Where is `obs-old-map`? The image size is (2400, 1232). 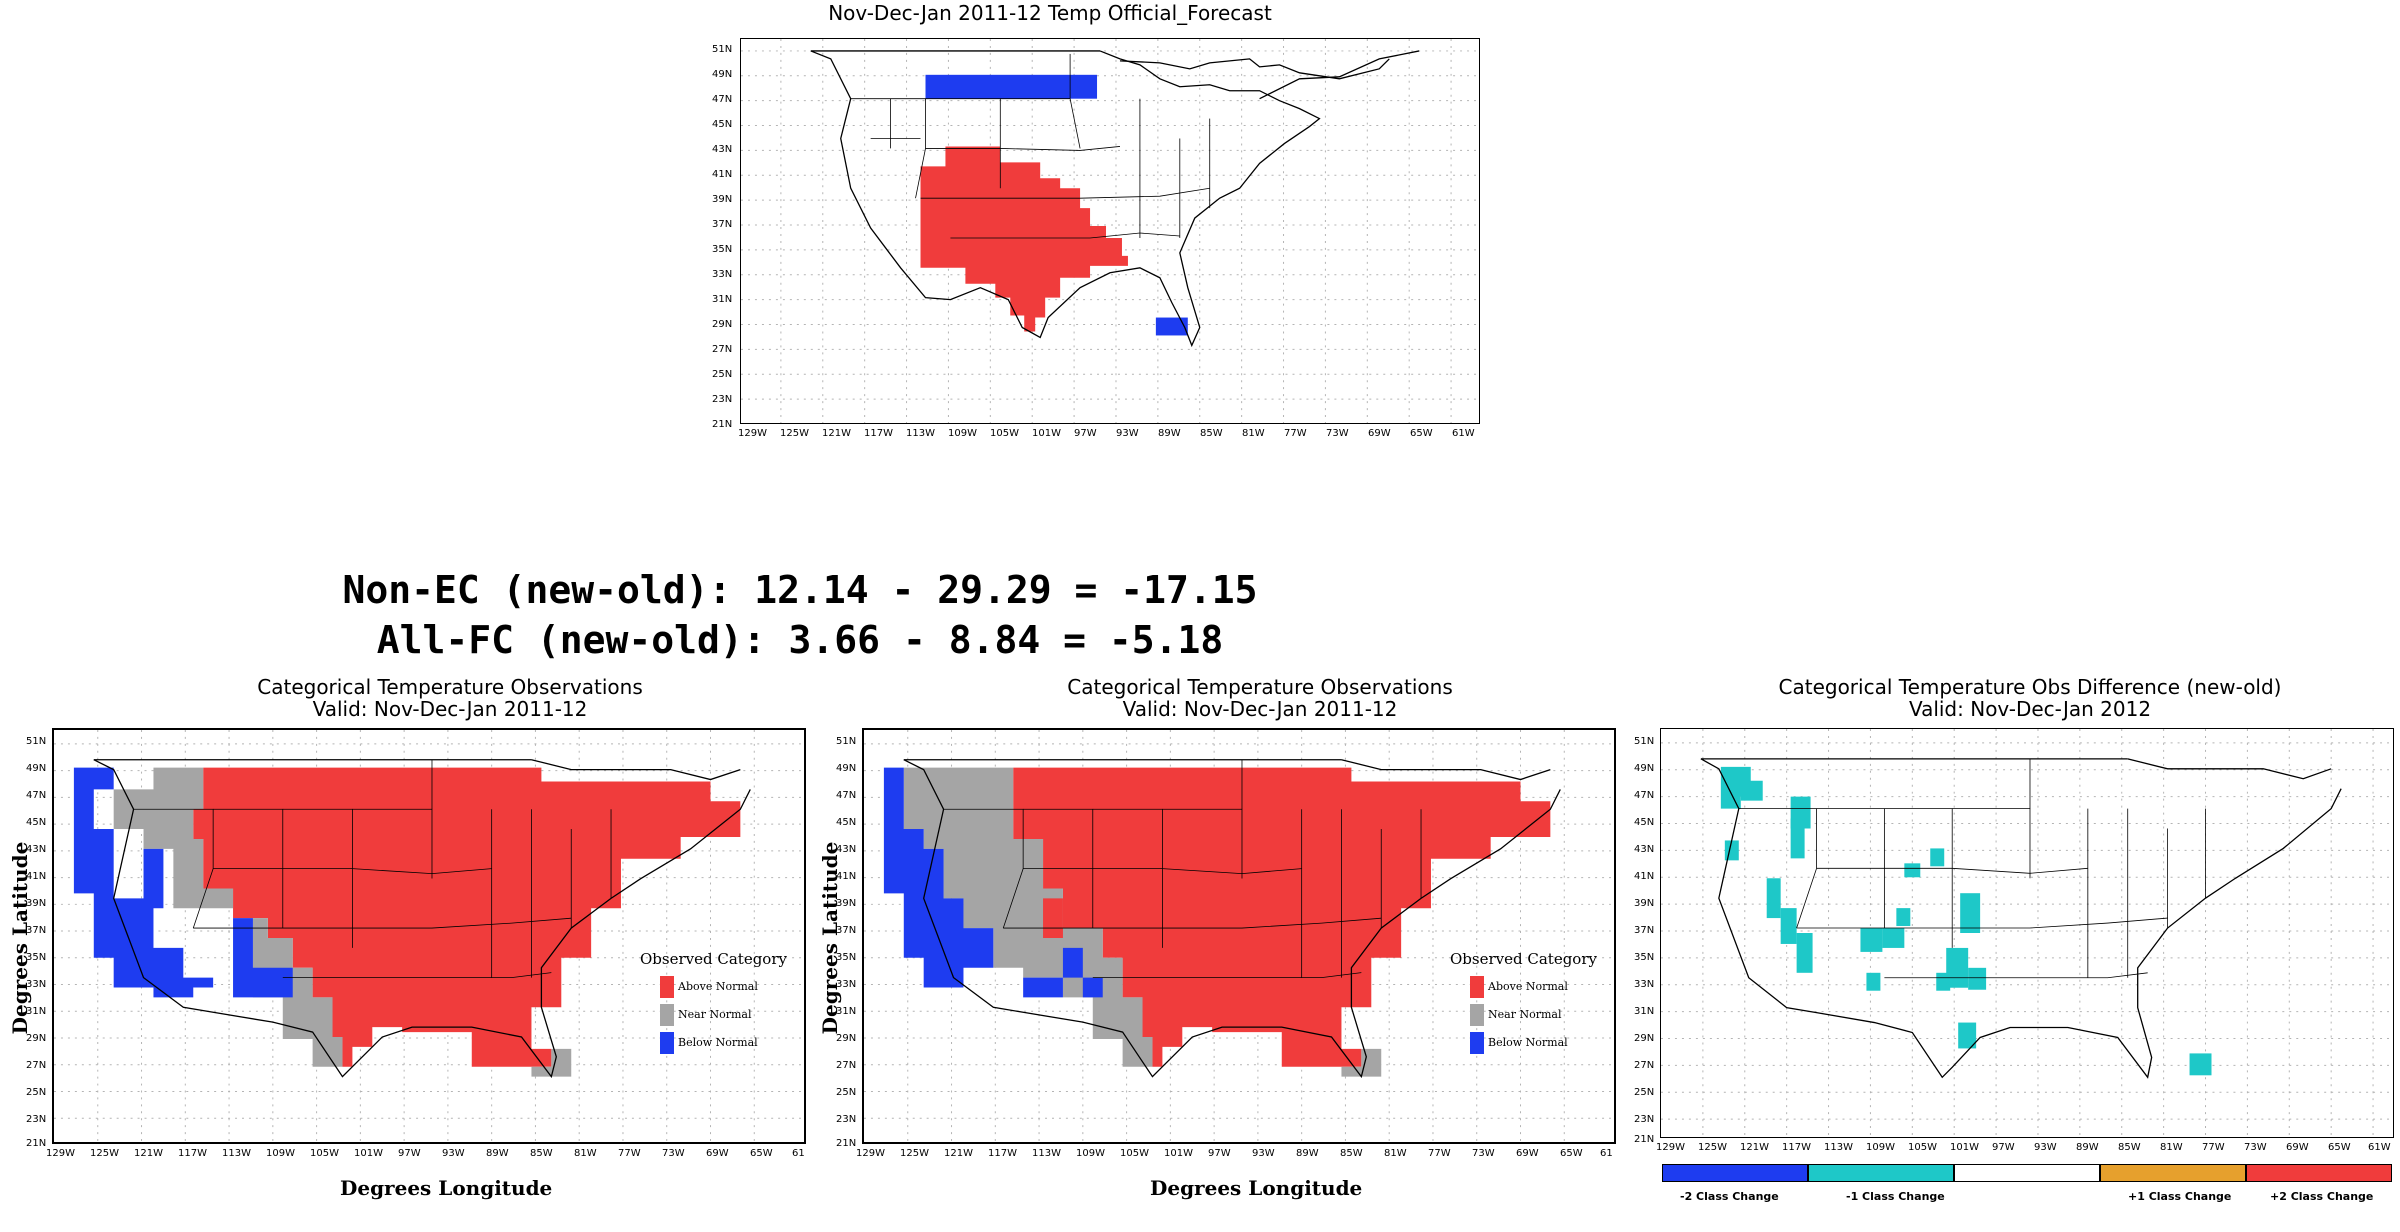
obs-old-map is located at coordinates (429, 936).